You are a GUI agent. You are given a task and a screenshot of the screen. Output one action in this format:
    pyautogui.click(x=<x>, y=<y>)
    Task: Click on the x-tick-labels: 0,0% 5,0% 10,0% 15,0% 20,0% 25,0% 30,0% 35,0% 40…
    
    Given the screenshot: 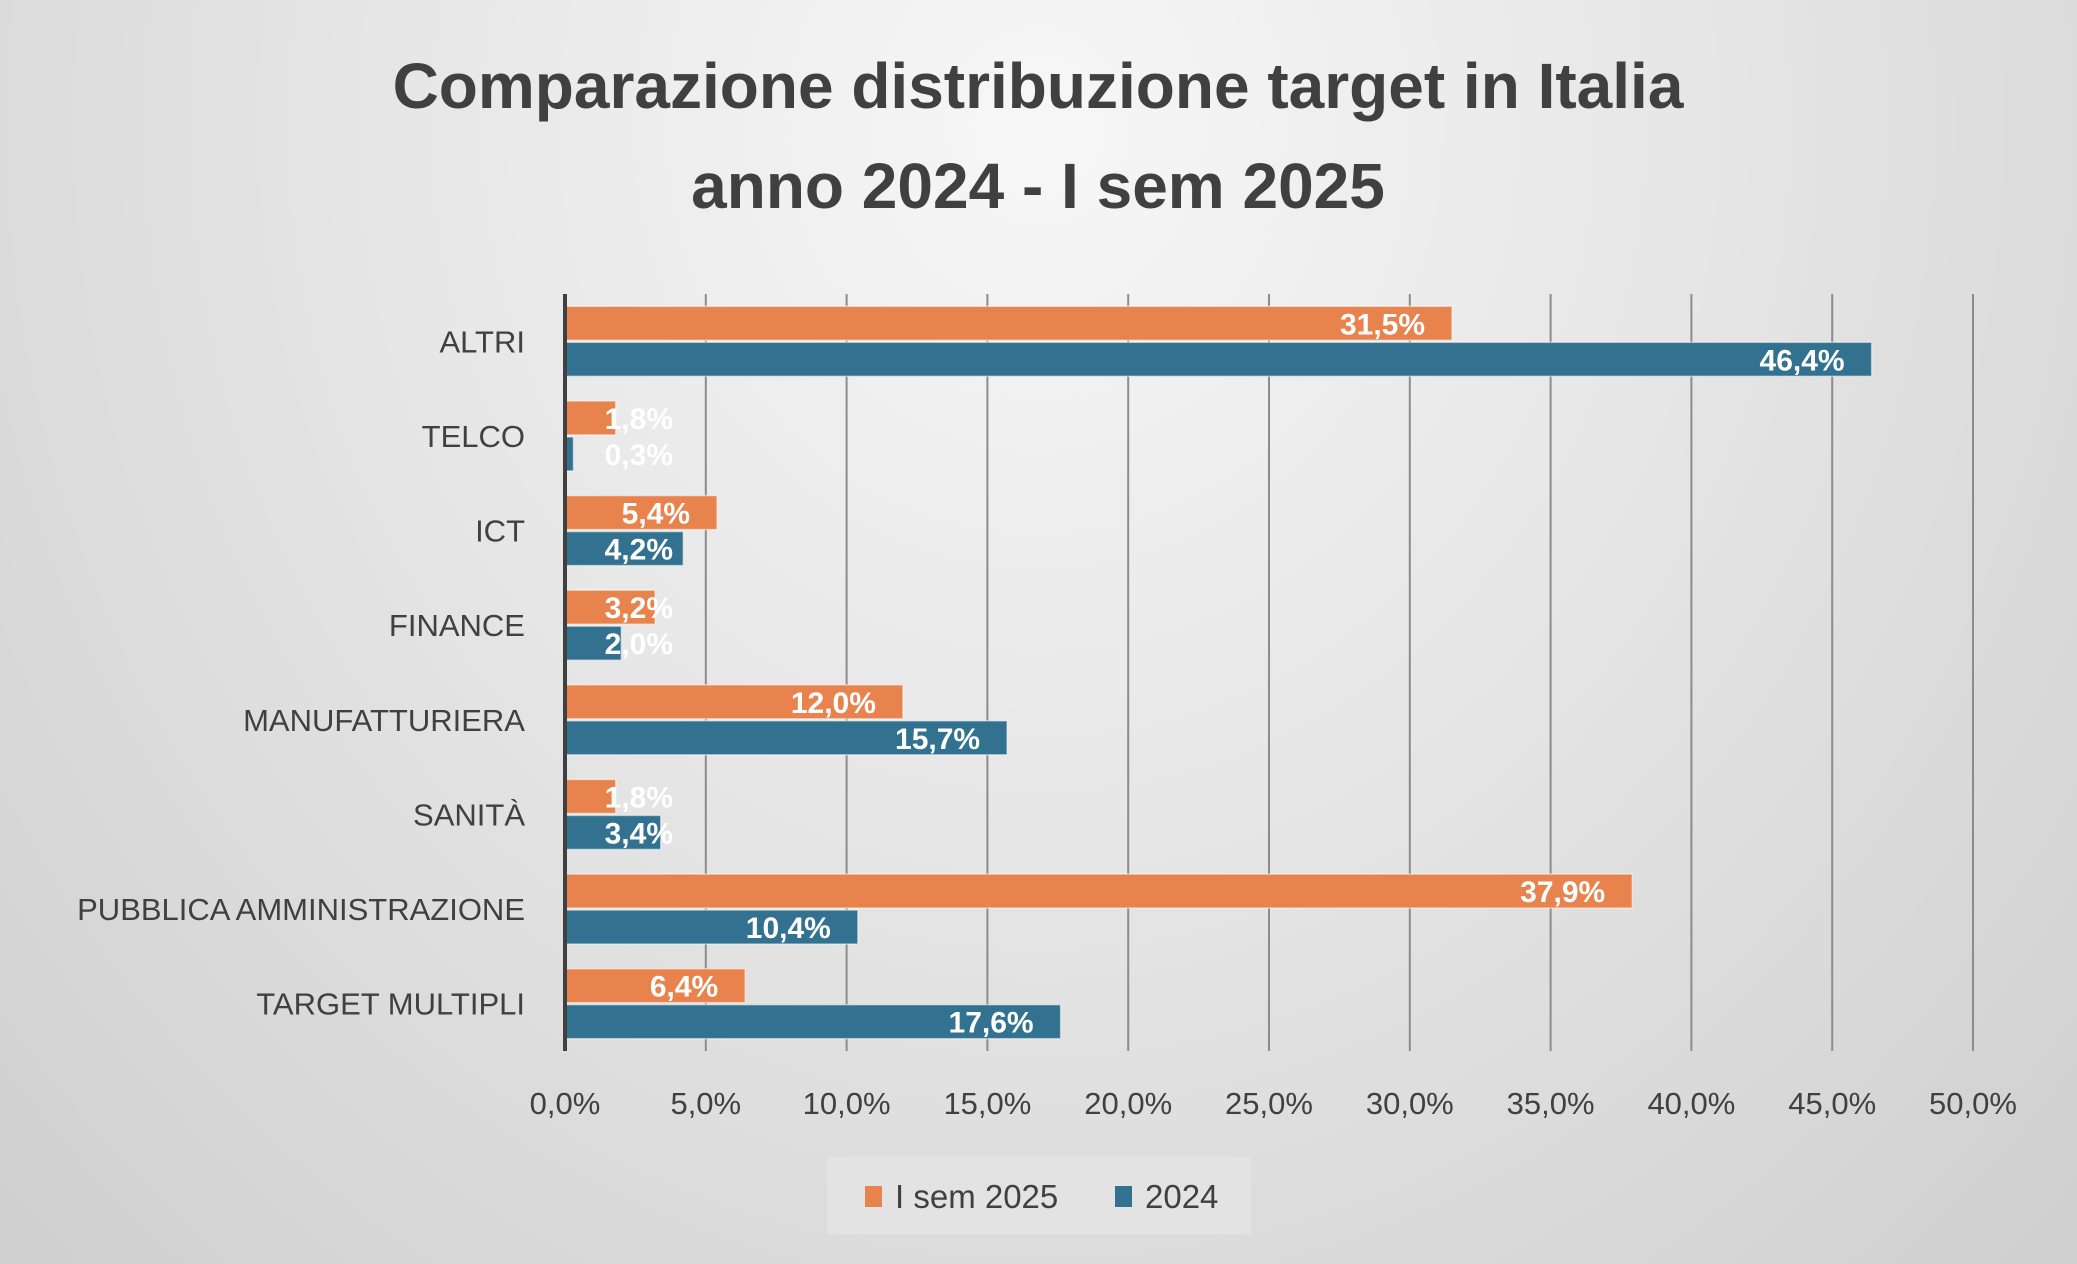 What is the action you would take?
    pyautogui.click(x=1273, y=1103)
    